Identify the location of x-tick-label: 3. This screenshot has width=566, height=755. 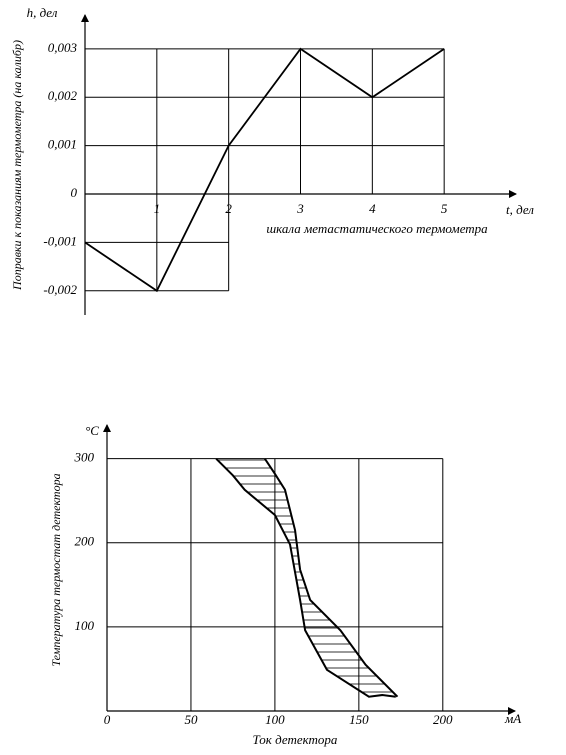
(300, 208).